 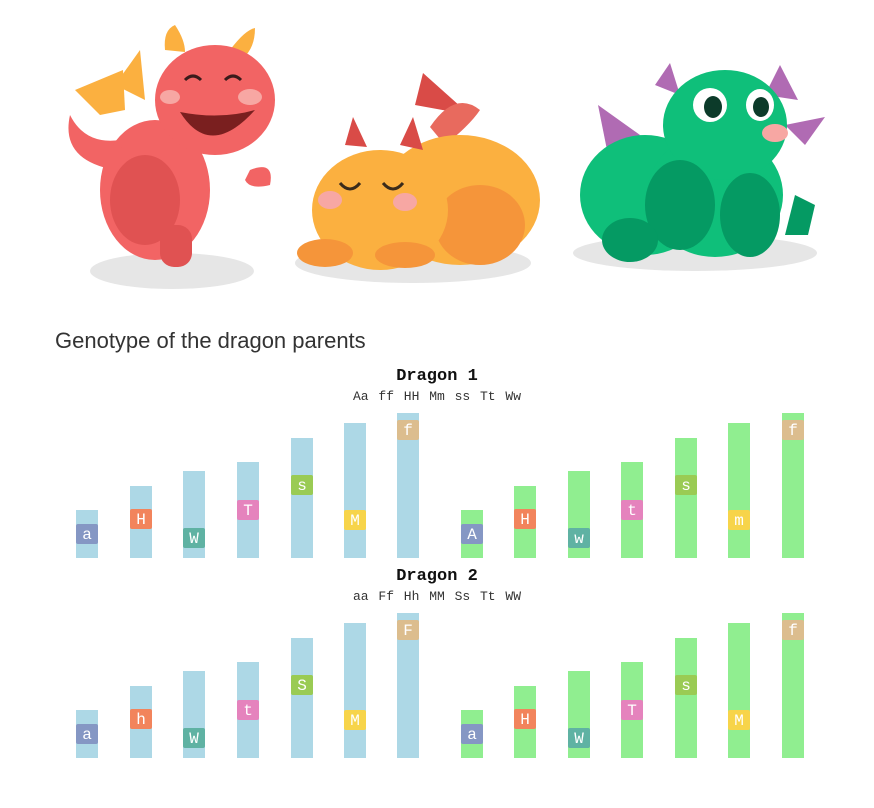 I want to click on chromosome-b-allele-label-m: m, so click(x=739, y=521).